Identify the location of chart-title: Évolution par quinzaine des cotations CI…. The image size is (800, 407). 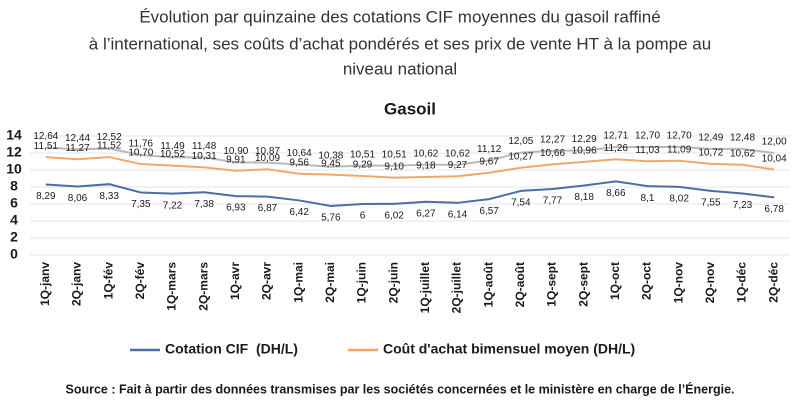
(399, 16).